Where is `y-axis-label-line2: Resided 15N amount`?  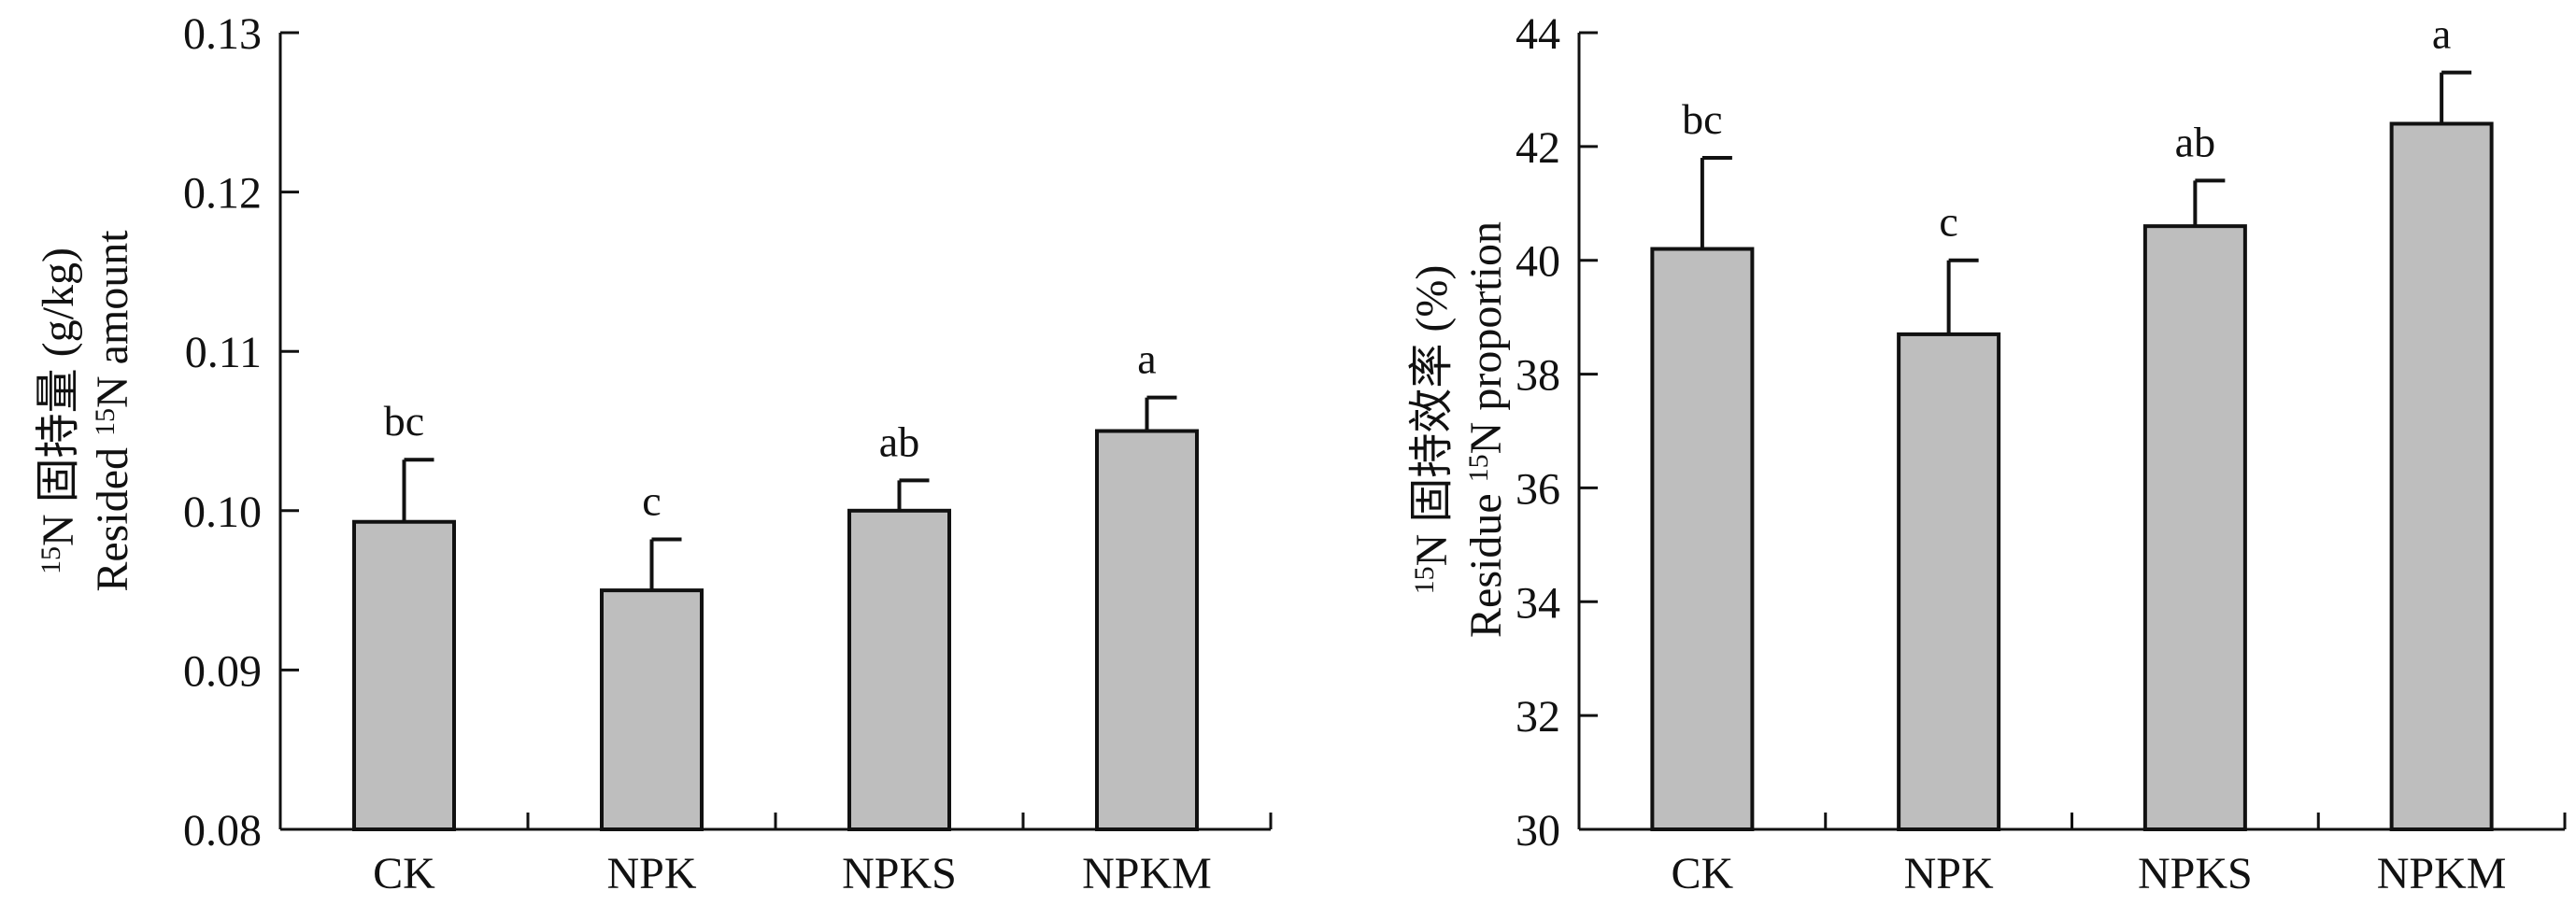
y-axis-label-line2: Resided 15N amount is located at coordinates (113, 411).